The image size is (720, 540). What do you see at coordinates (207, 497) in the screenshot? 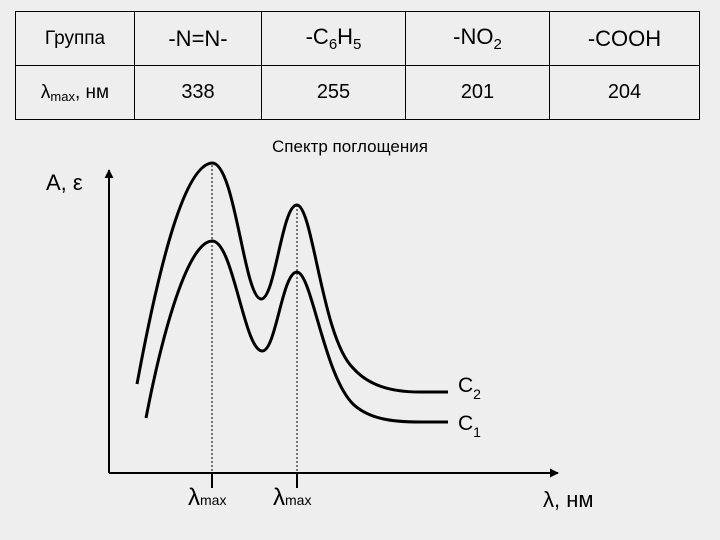
I see `peak1-lambda-max-label: λmax` at bounding box center [207, 497].